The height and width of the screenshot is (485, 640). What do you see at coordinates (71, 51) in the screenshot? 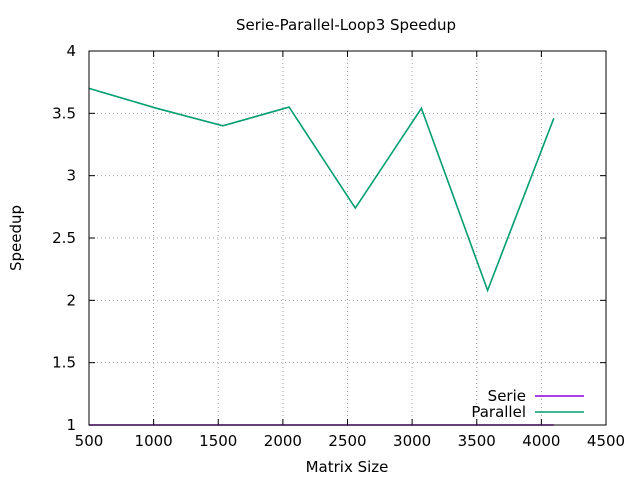
I see `y-tick-label: 4` at bounding box center [71, 51].